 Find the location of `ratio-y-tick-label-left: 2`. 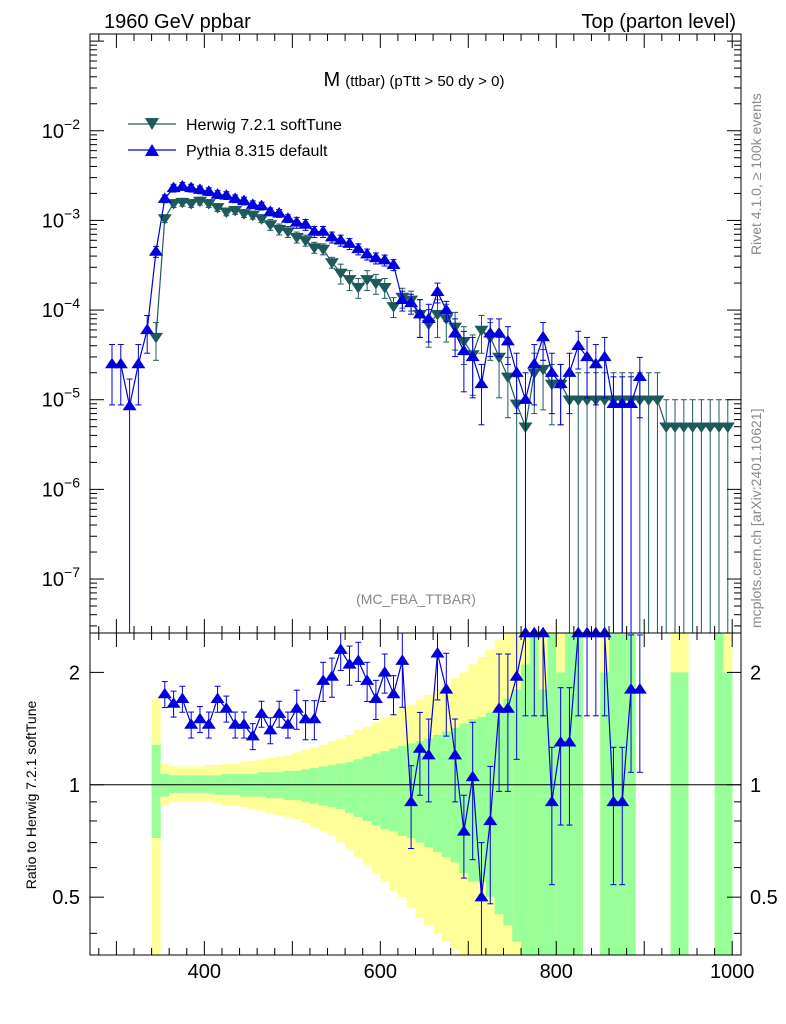

ratio-y-tick-label-left: 2 is located at coordinates (74, 673).